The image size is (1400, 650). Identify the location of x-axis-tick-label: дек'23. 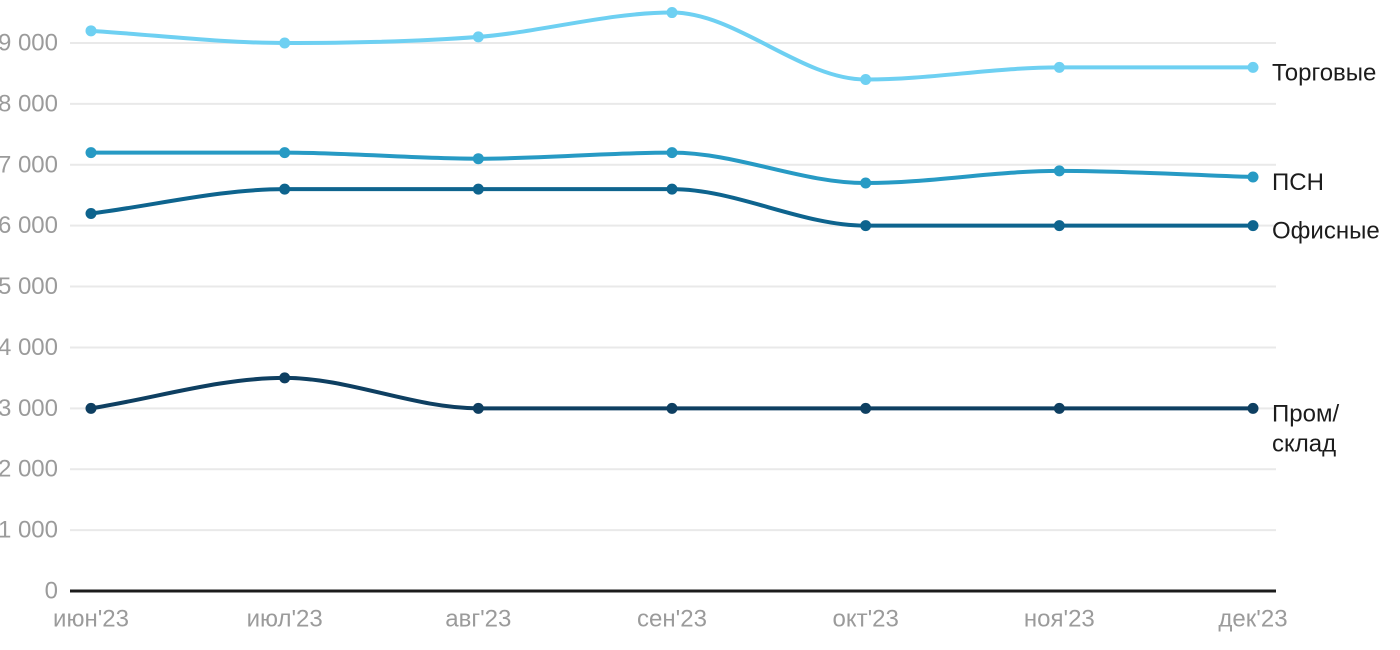
(1252, 619).